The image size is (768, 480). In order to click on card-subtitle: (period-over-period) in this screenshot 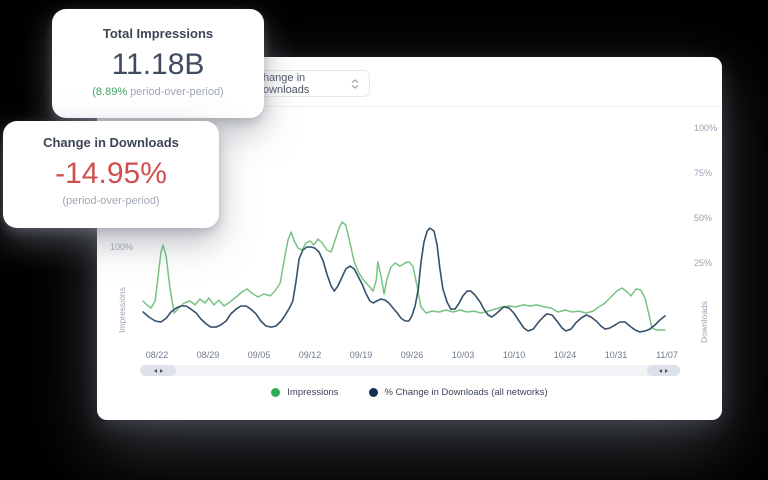, I will do `click(111, 201)`.